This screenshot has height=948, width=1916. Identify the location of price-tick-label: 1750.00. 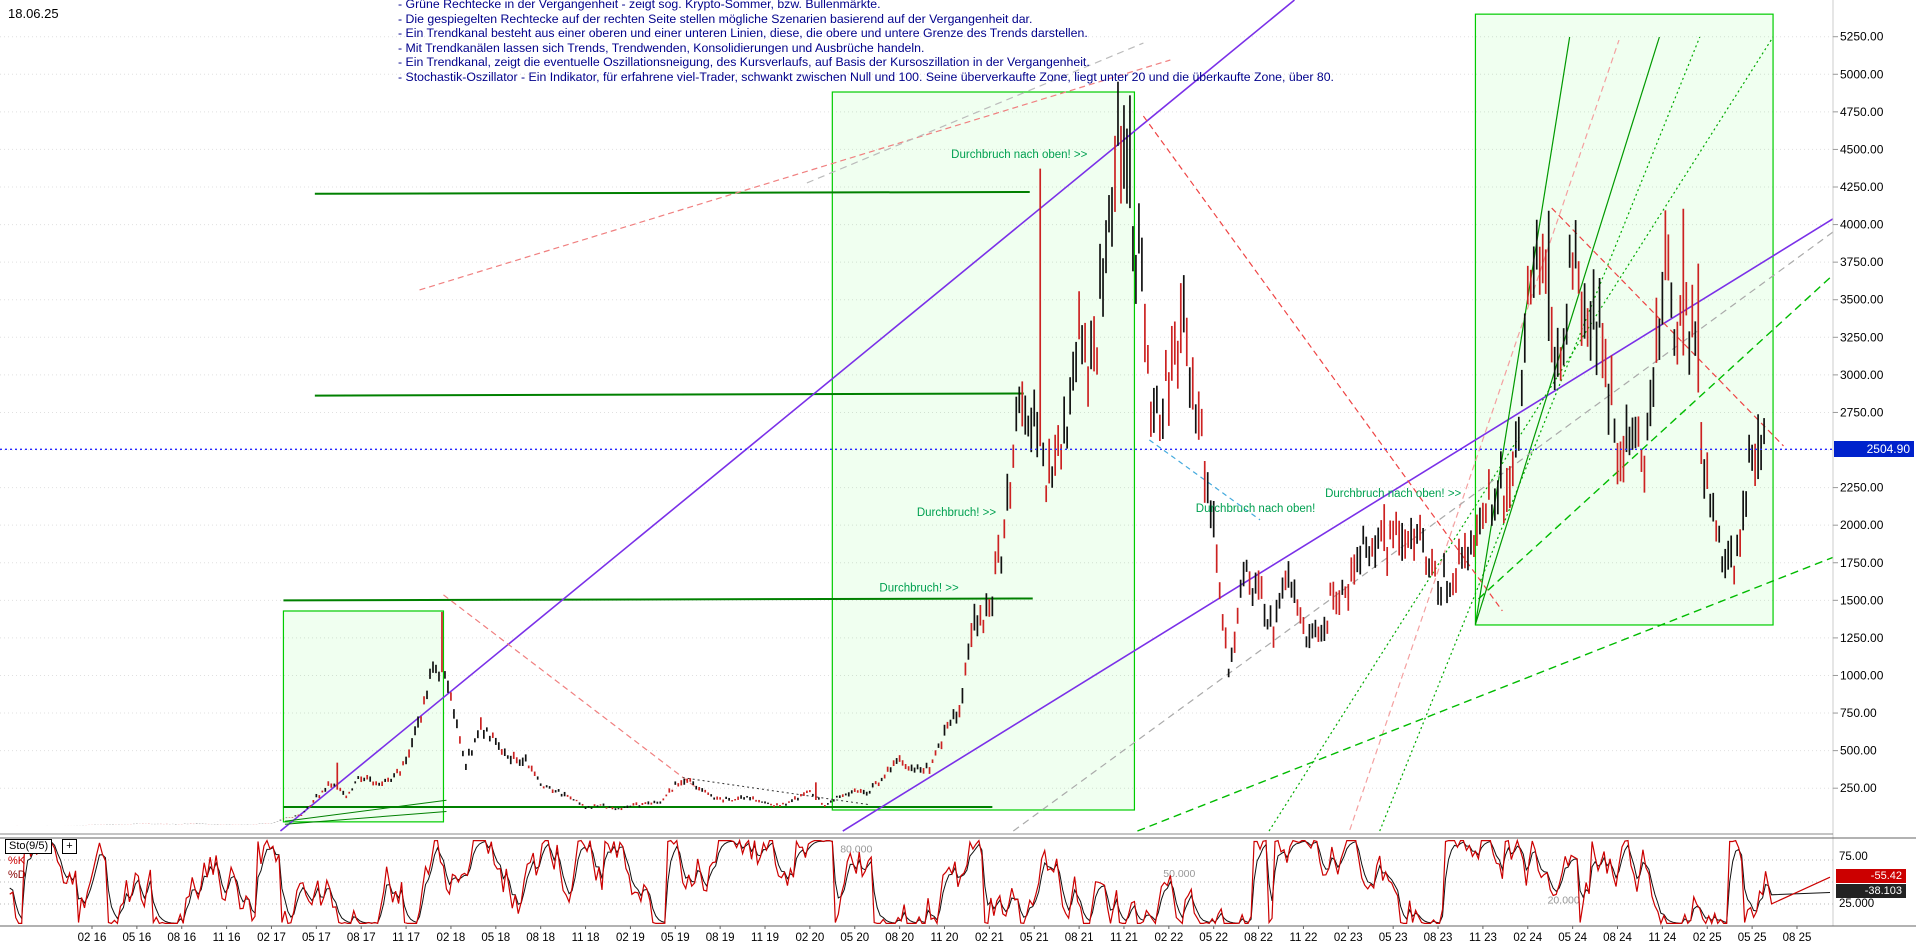
(1862, 563).